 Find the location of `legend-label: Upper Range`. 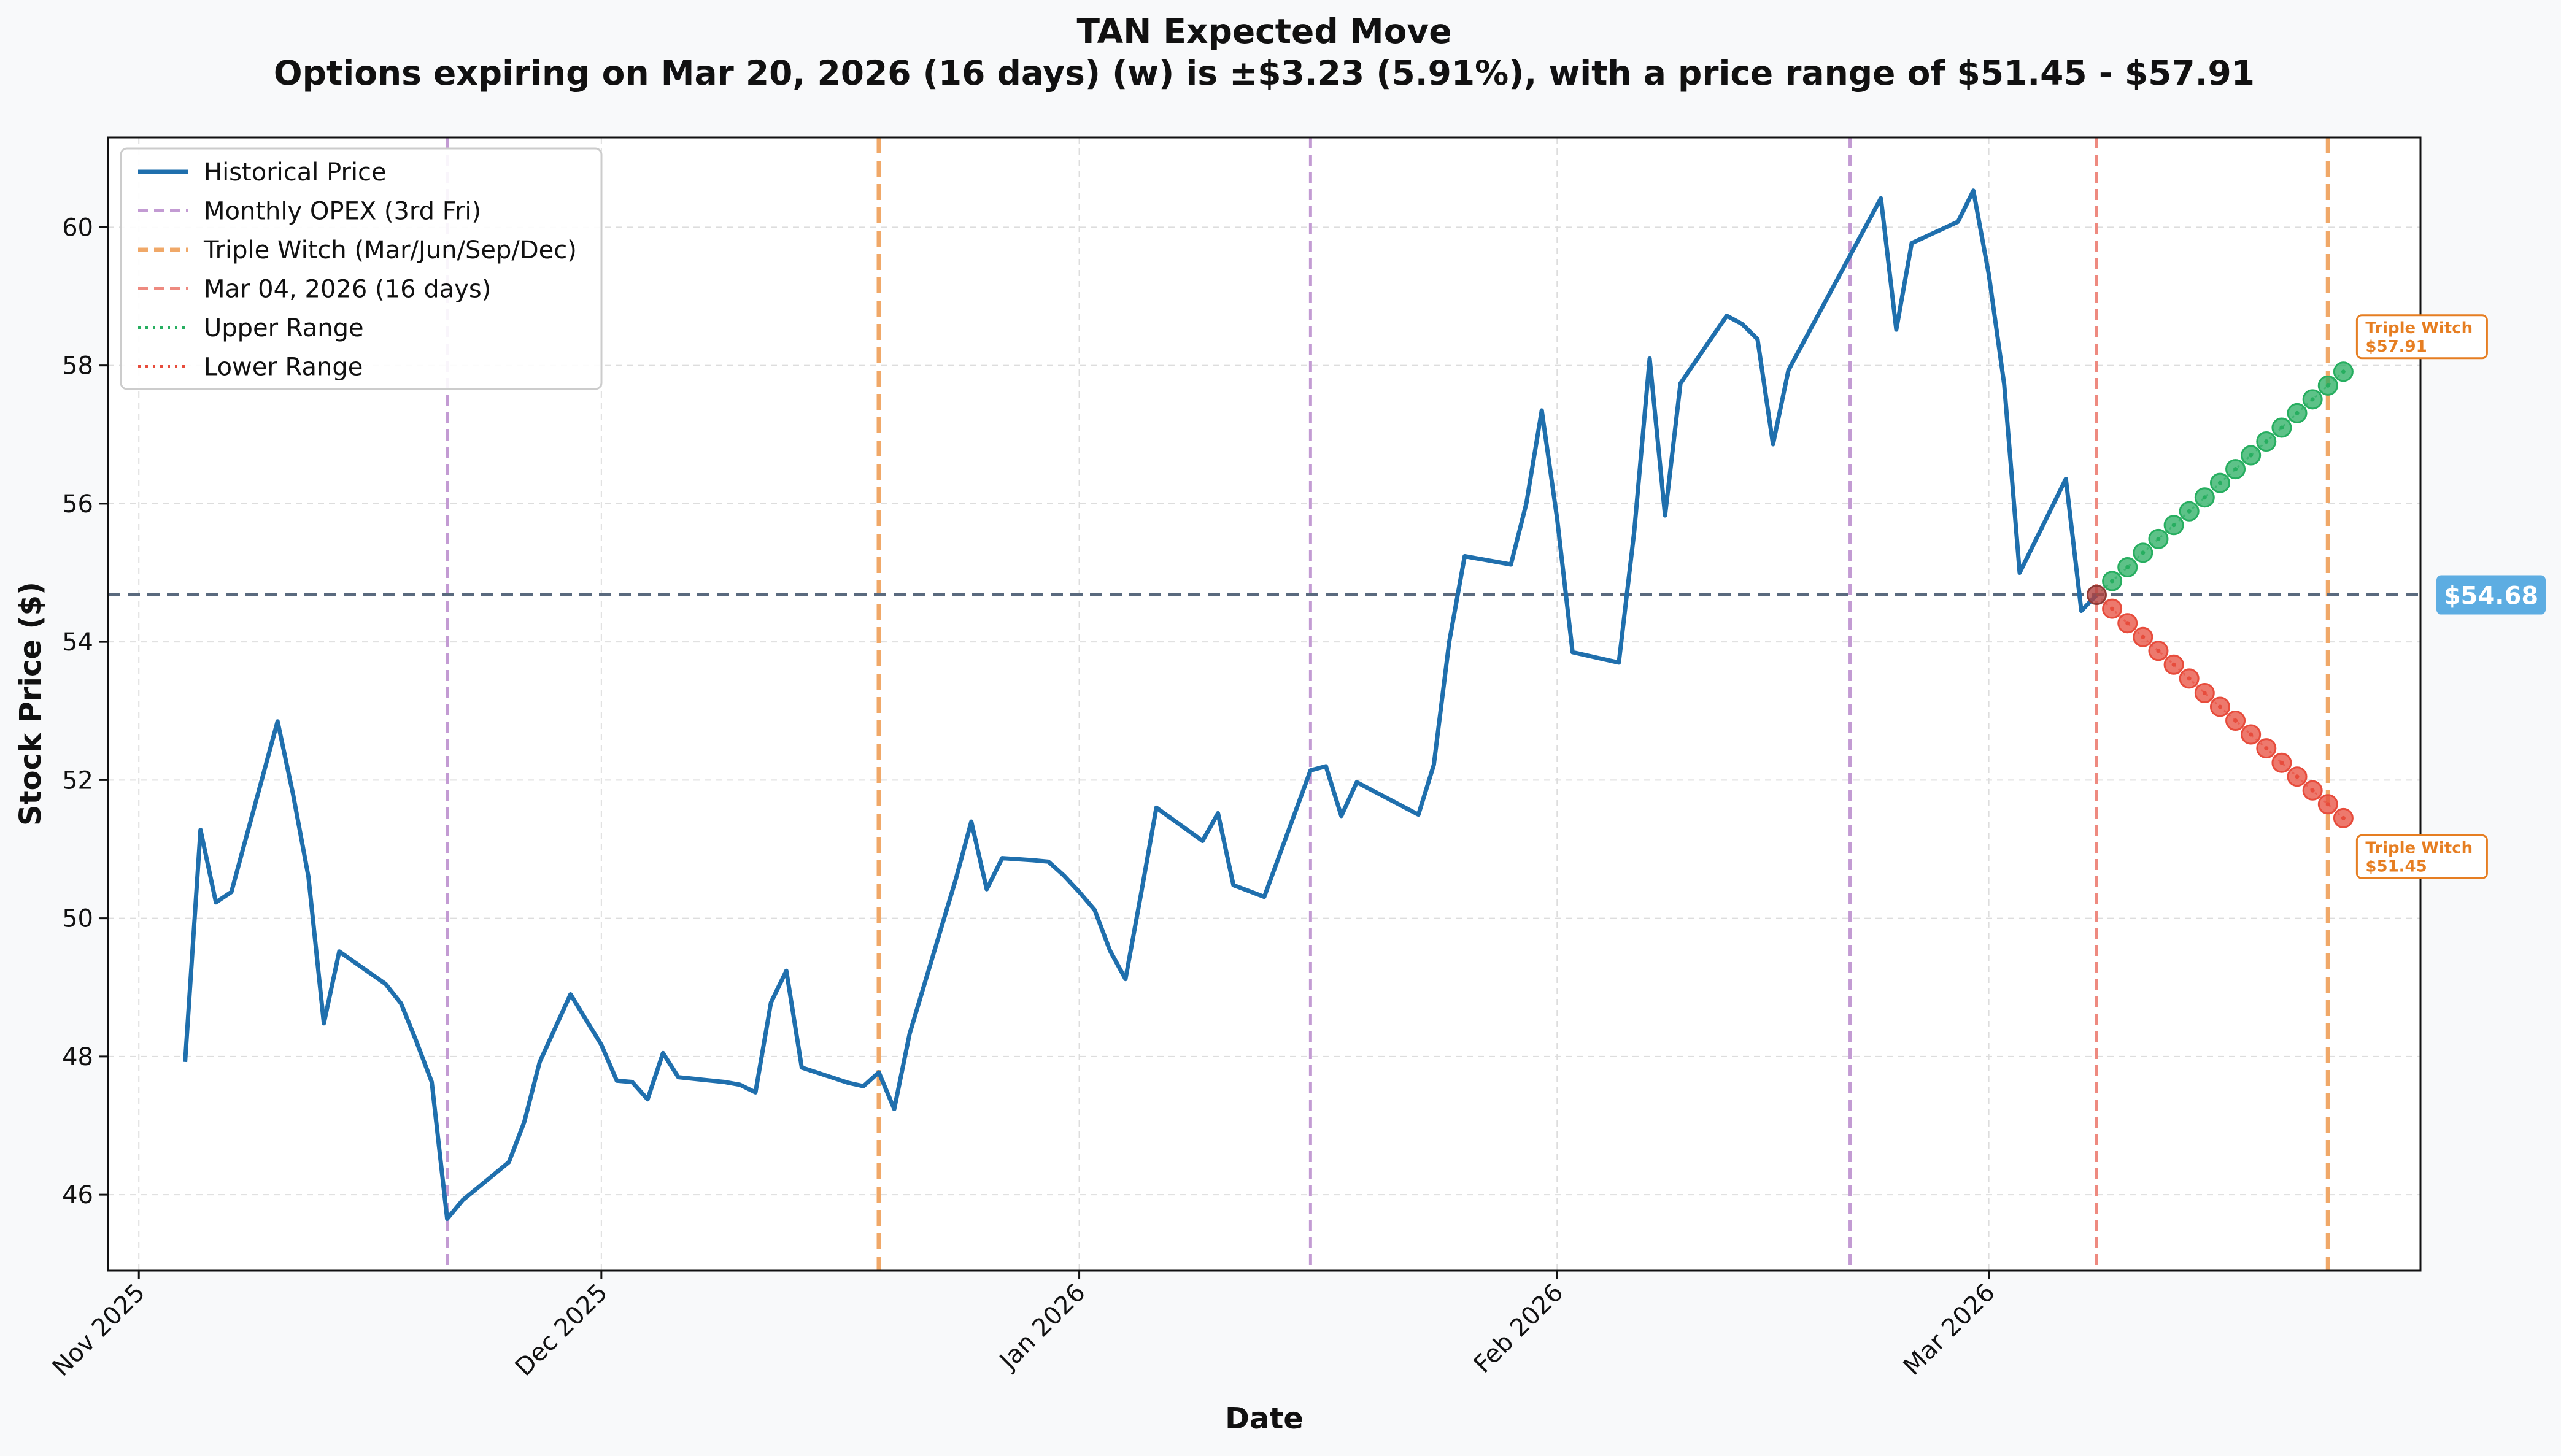

legend-label: Upper Range is located at coordinates (284, 328).